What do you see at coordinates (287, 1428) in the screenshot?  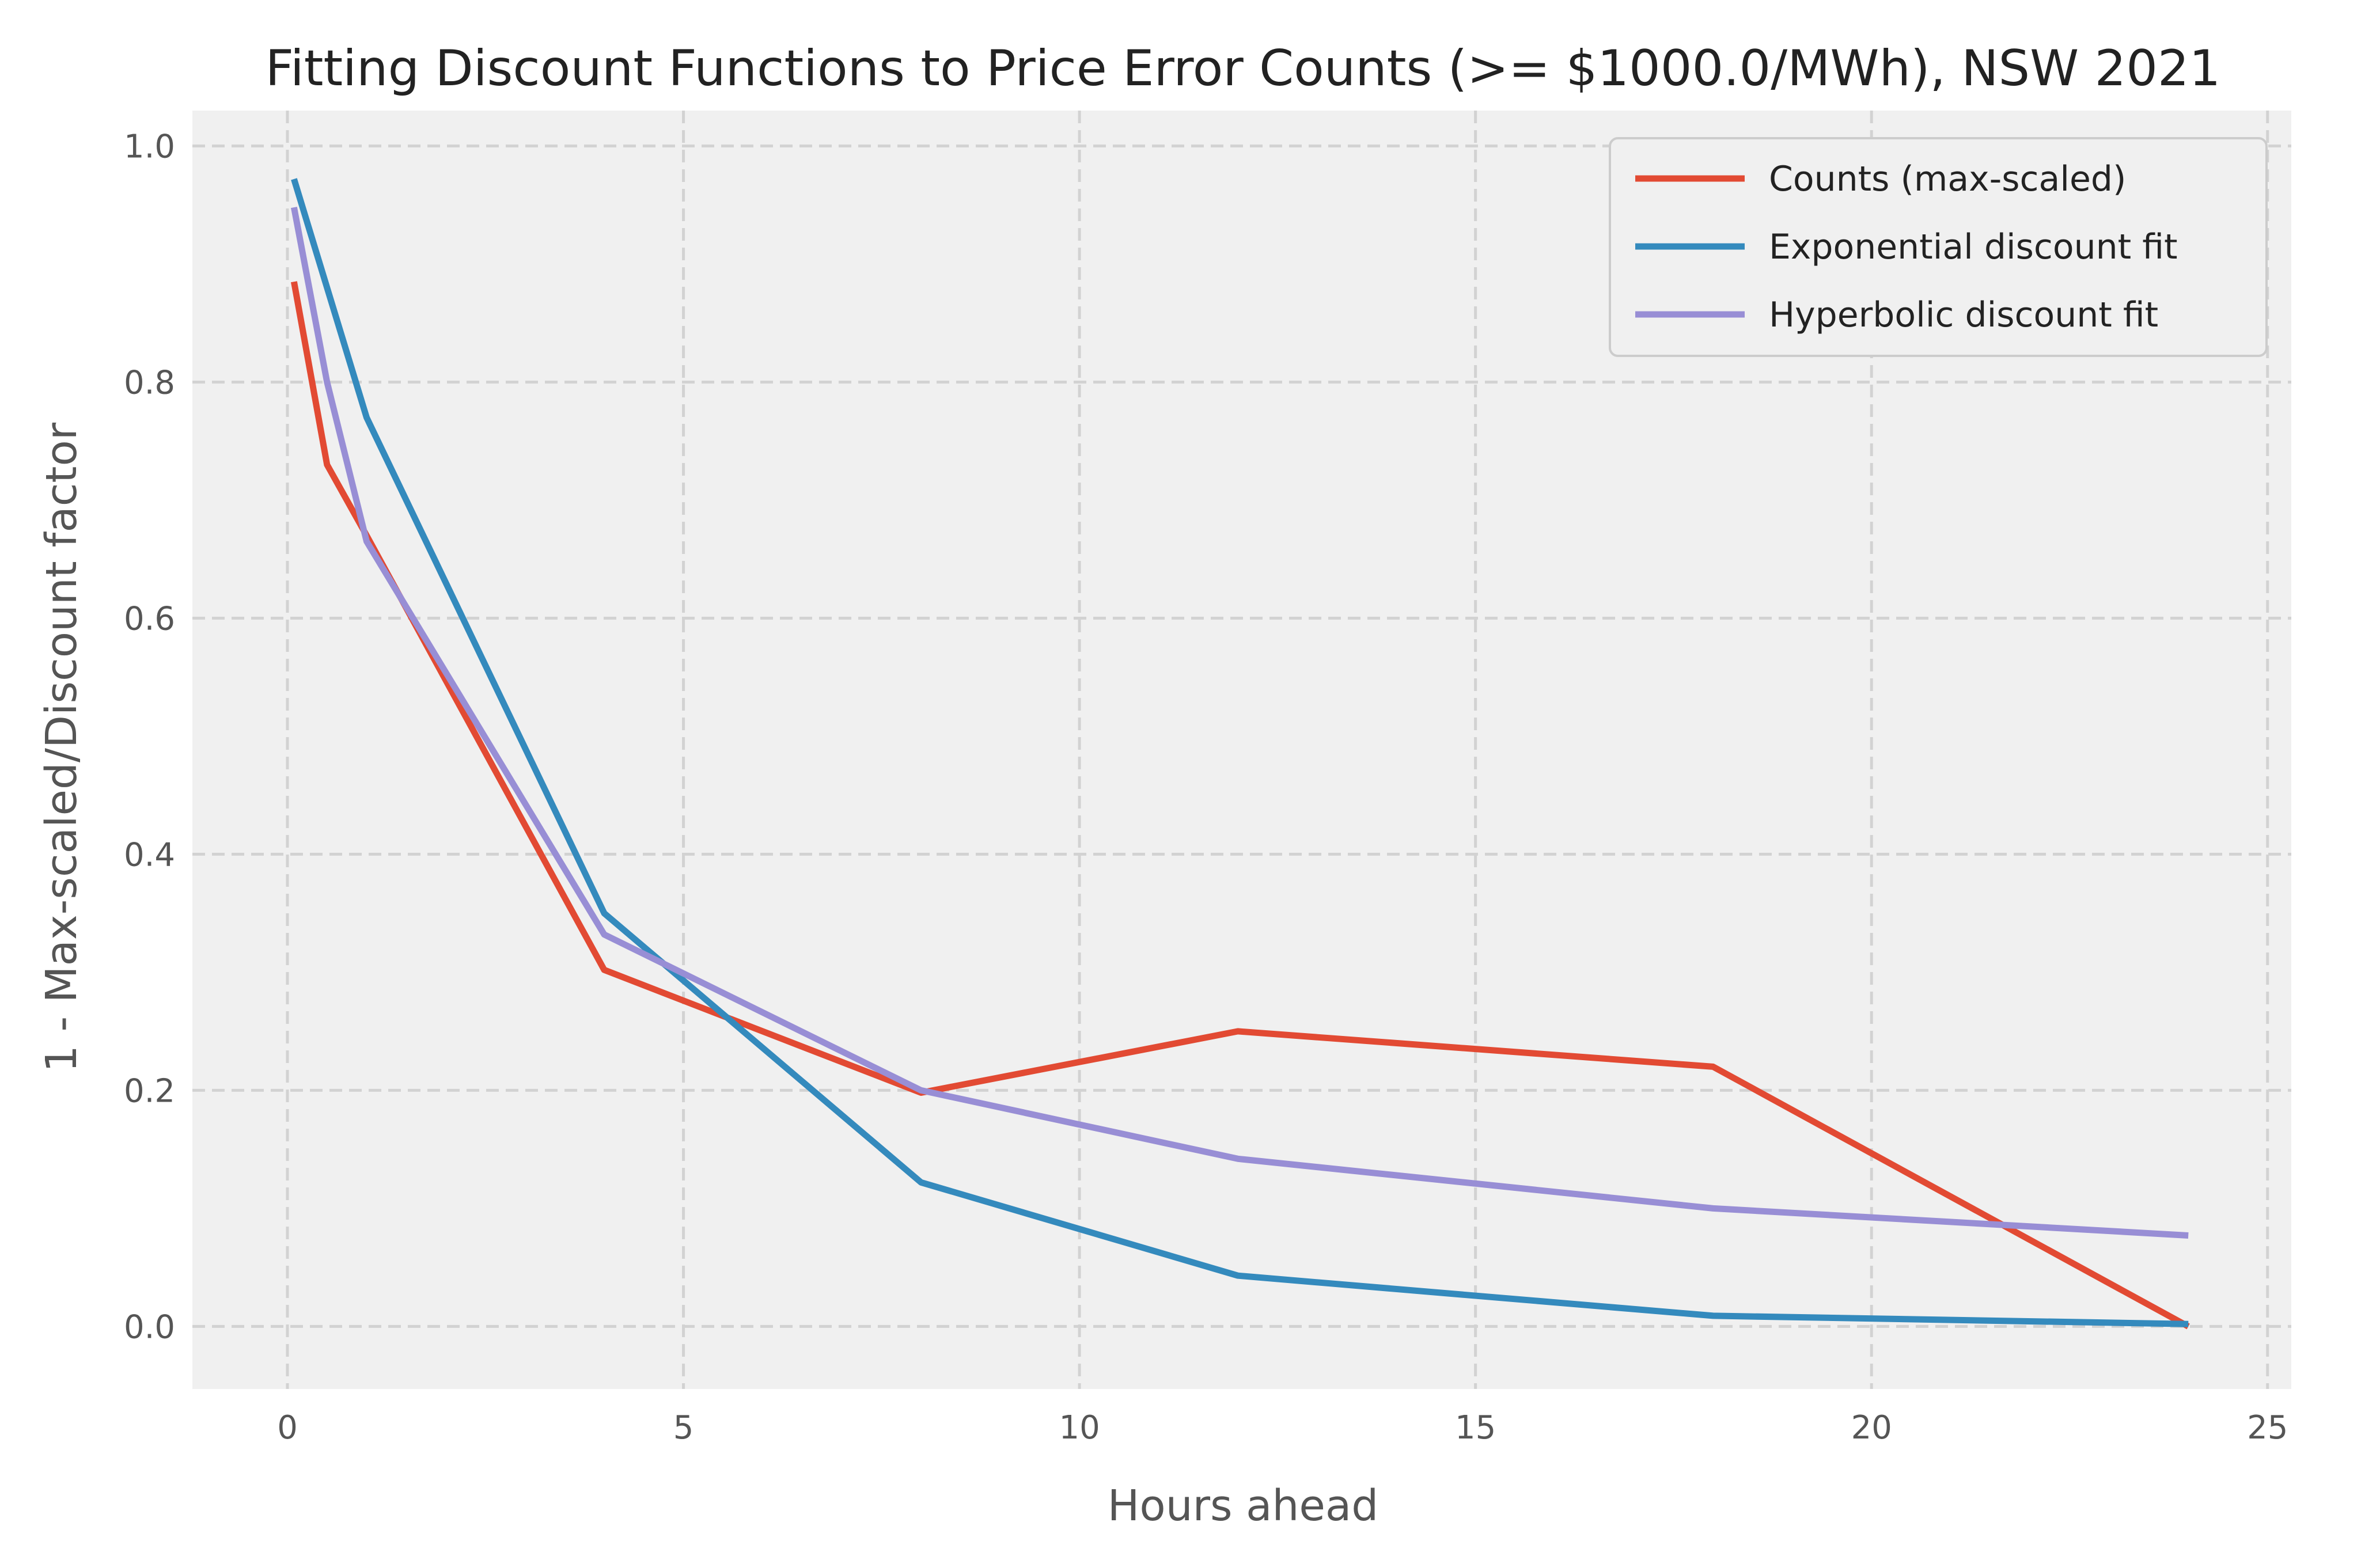 I see `x-tick-label: 0` at bounding box center [287, 1428].